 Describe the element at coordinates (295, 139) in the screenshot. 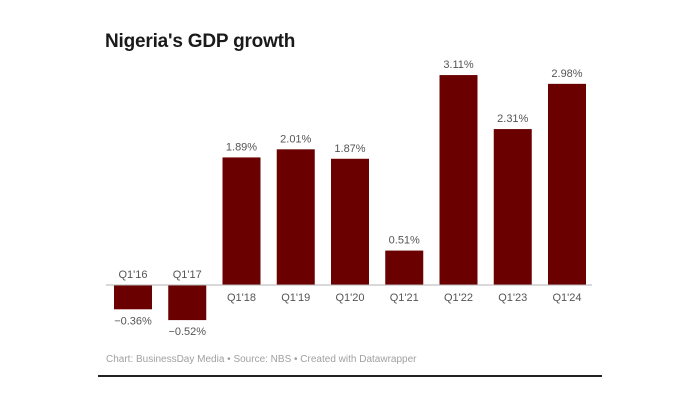

I see `value-label: 2.01%` at that location.